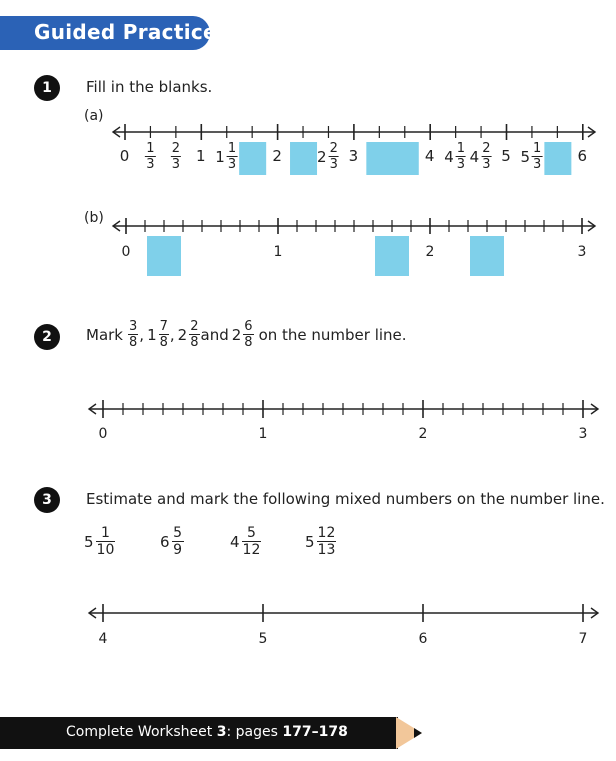 This screenshot has height=761, width=616. What do you see at coordinates (326, 550) in the screenshot?
I see `denominator: 13` at bounding box center [326, 550].